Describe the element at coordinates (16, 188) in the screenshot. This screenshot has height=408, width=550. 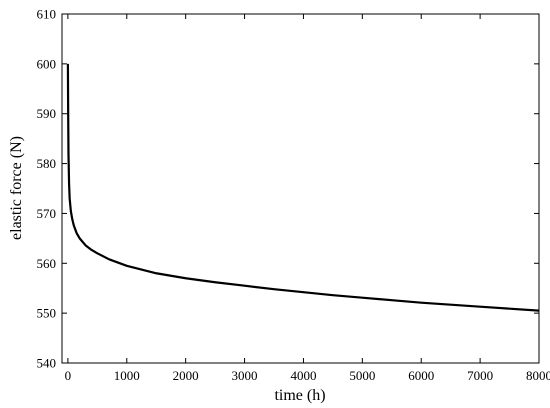
I see `y-axis-title: elastic force (N)` at that location.